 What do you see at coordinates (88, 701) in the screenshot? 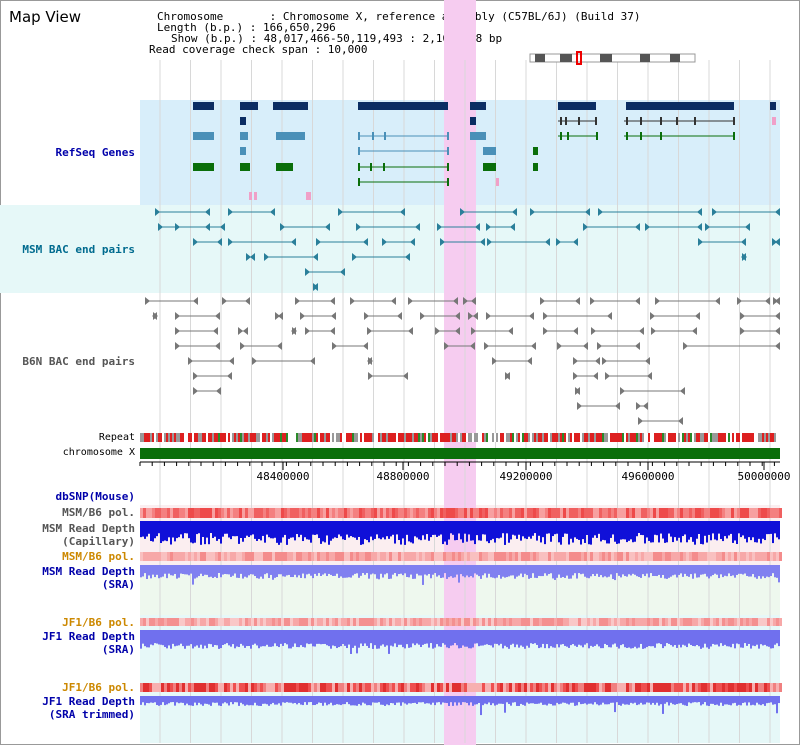
I see `track-label-jf1-depth-trim: JF1 Read Depth` at bounding box center [88, 701].